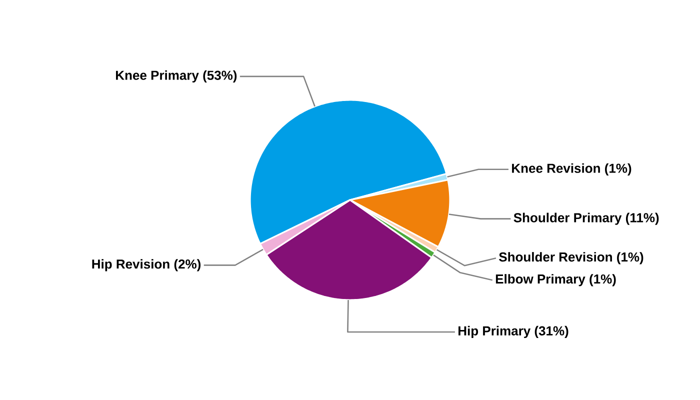  Describe the element at coordinates (146, 265) in the screenshot. I see `slice-label: Hip Revision (2%)` at that location.